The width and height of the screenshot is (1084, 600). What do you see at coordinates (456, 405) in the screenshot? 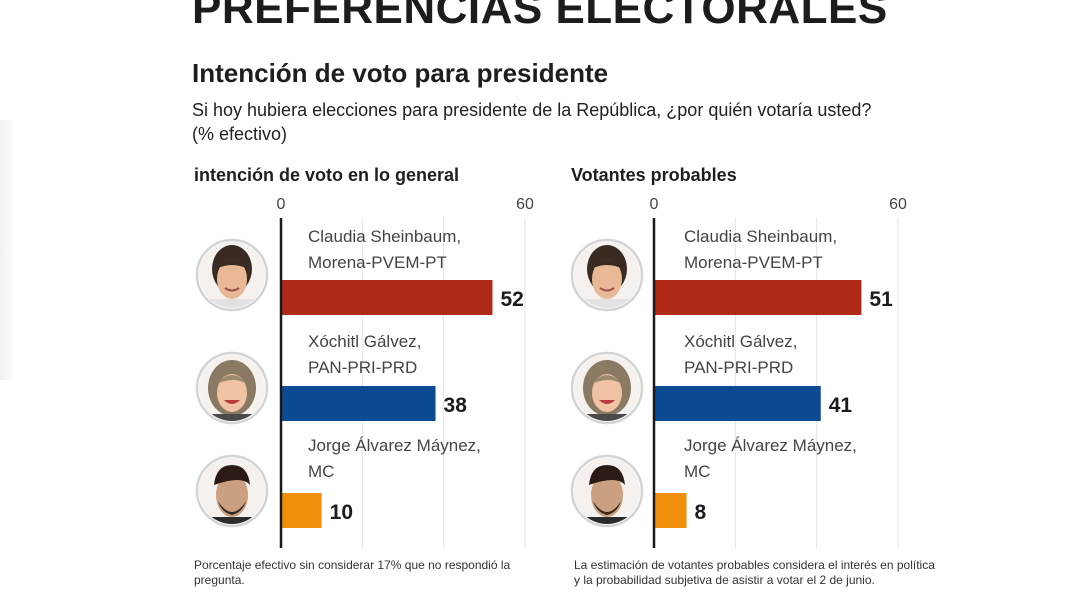
I see `data-label: 38` at bounding box center [456, 405].